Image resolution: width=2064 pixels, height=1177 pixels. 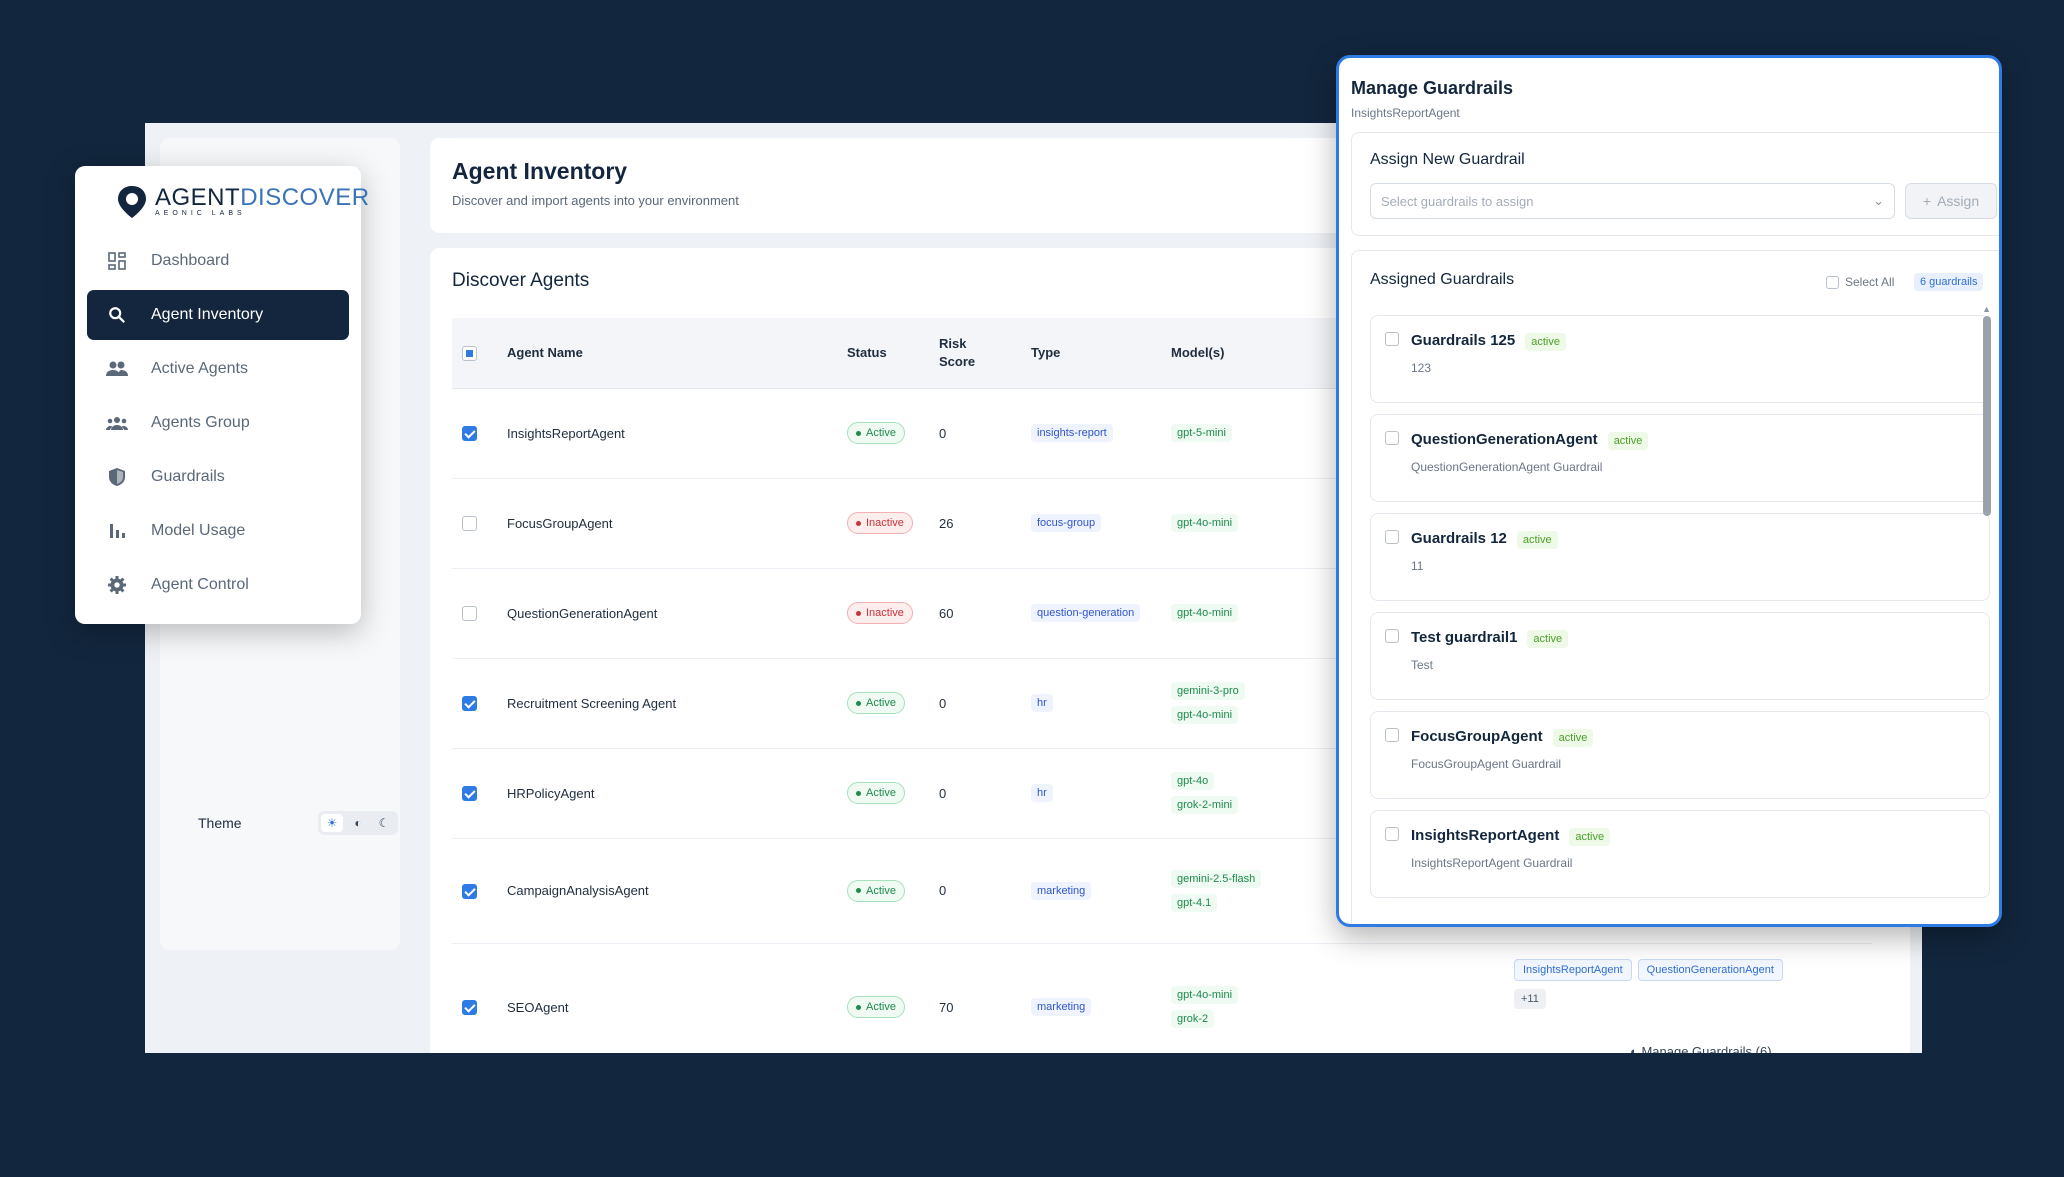 What do you see at coordinates (1680, 557) in the screenshot?
I see `guardrail-item: Guardrails 12 active 11` at bounding box center [1680, 557].